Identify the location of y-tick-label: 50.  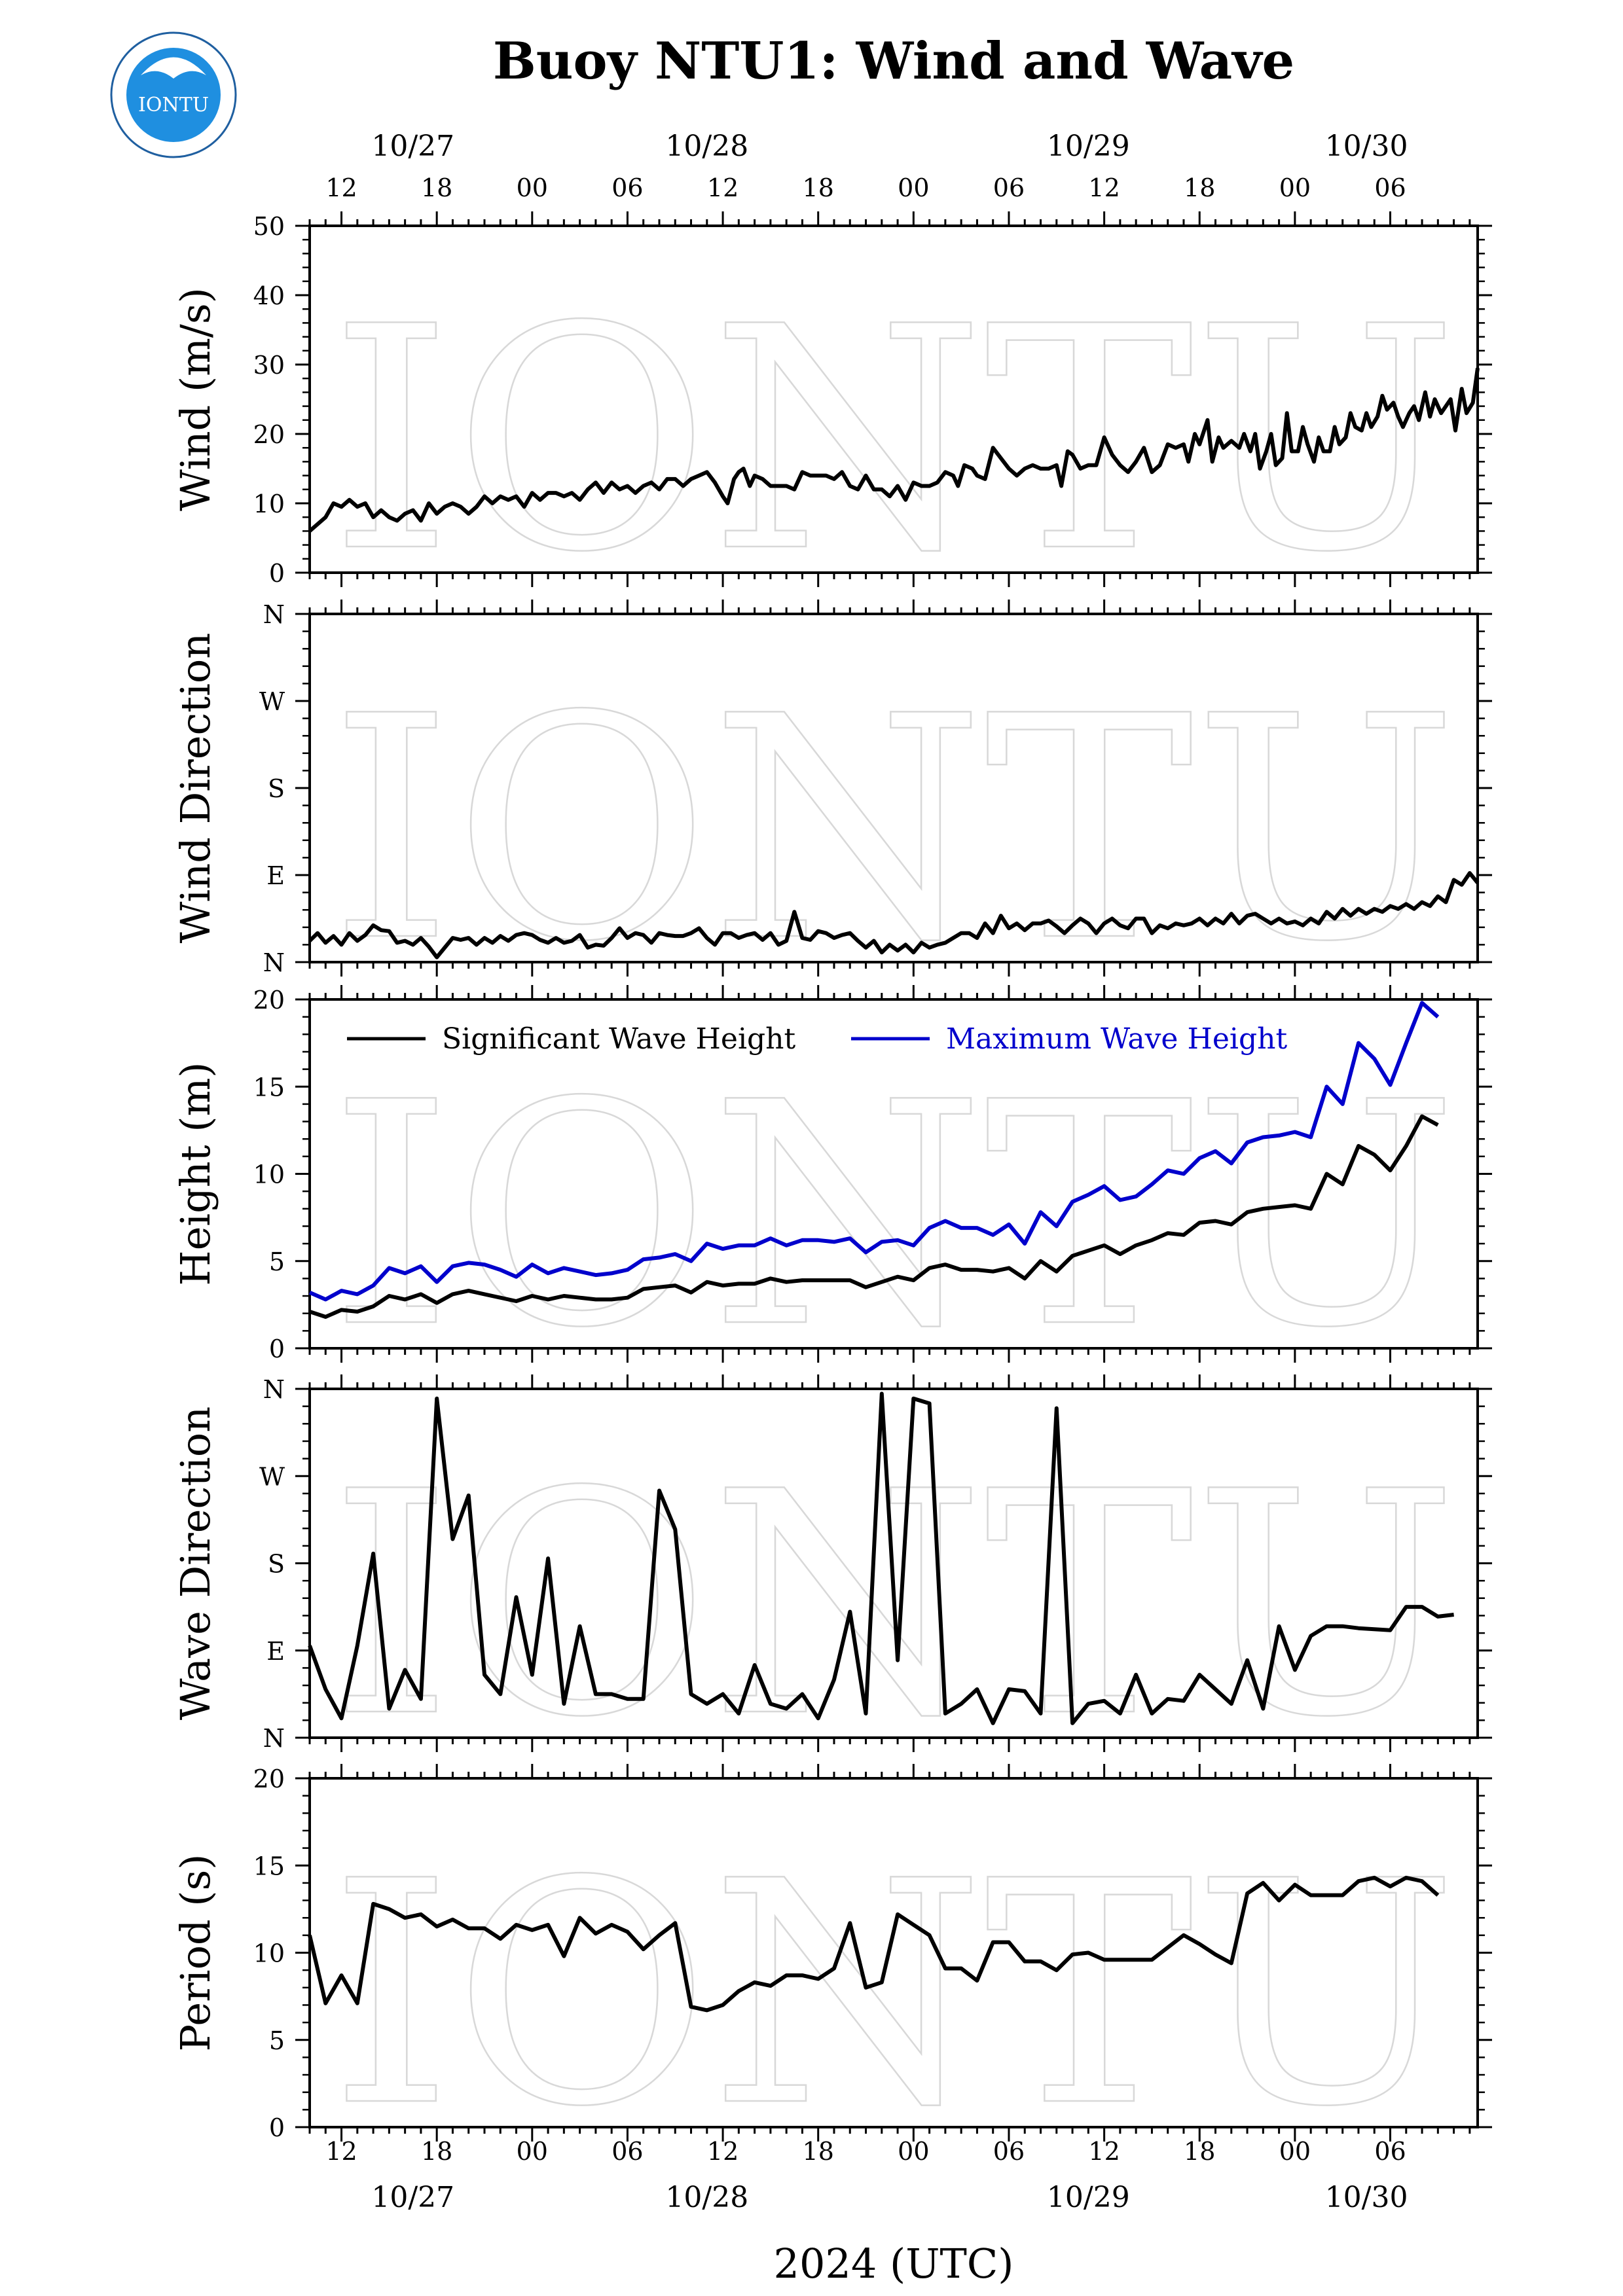
(269, 226).